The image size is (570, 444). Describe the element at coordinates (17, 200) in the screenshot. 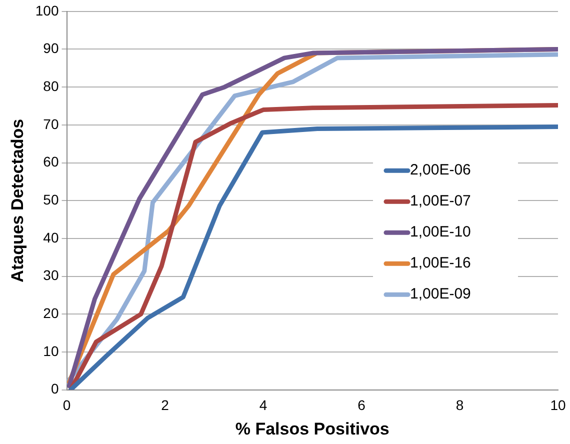

I see `y-axis-title: Ataques Detectados` at that location.